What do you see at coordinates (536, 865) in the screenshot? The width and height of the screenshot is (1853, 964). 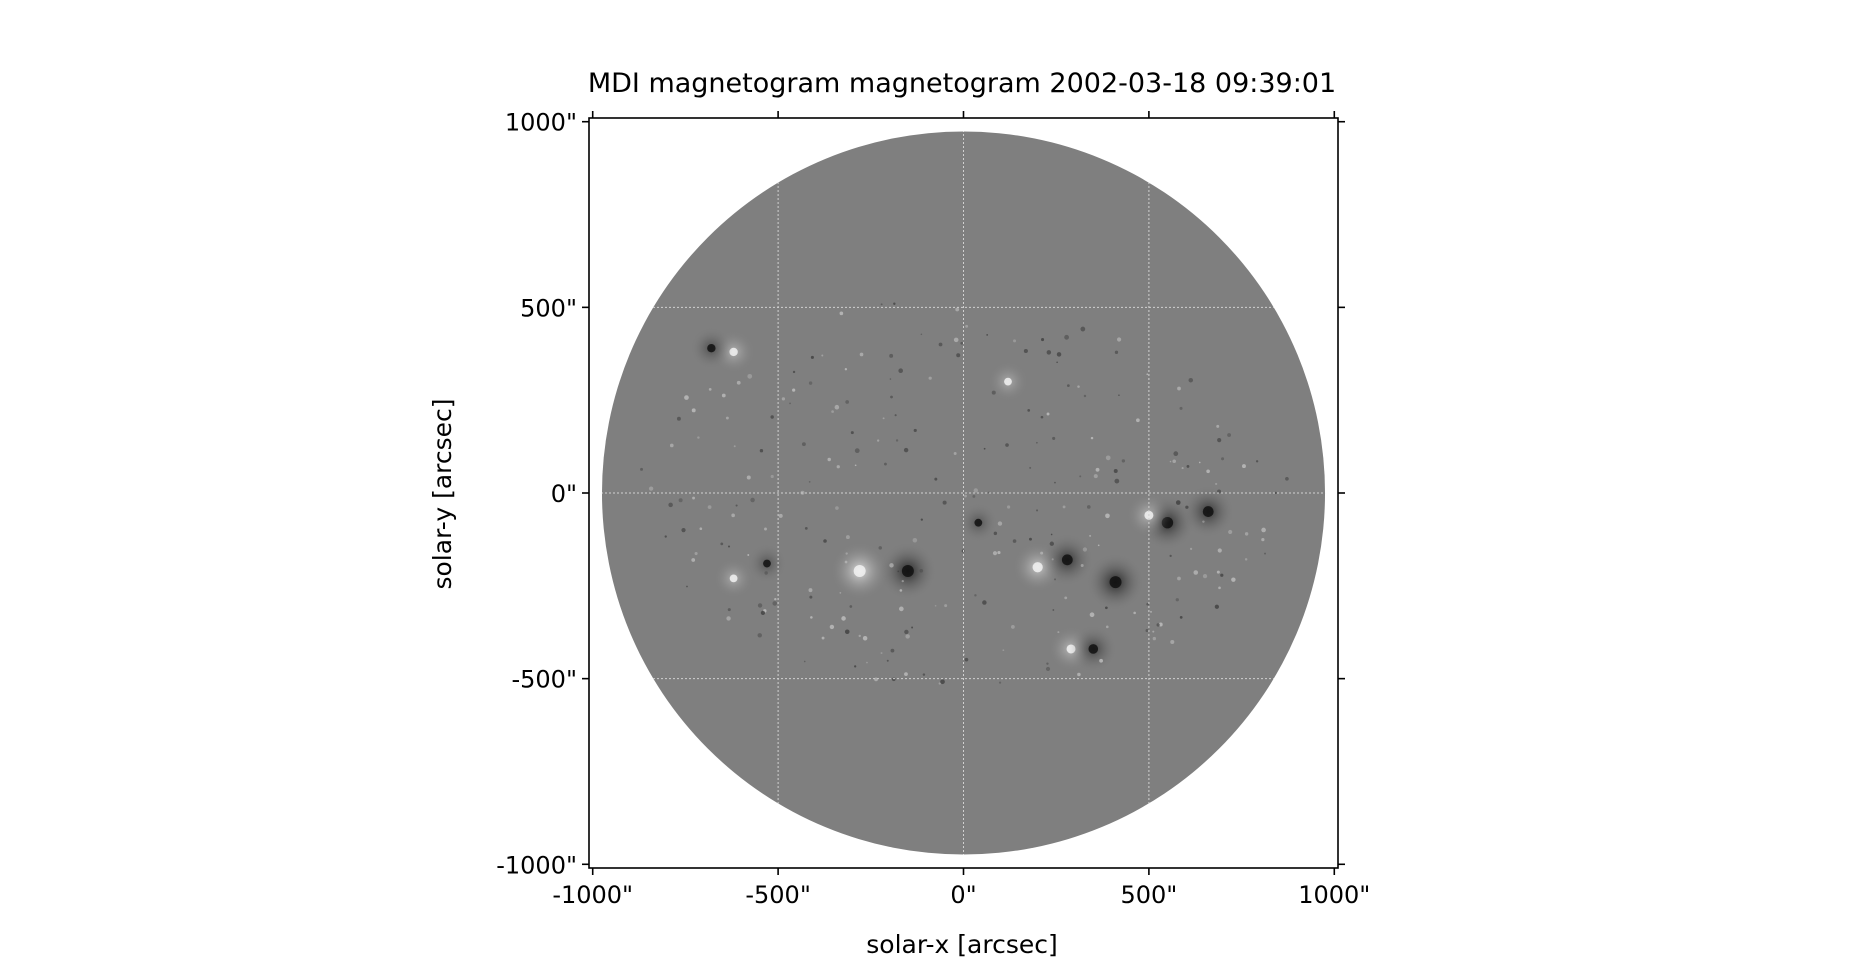 I see `y-tick-label: -1000"` at bounding box center [536, 865].